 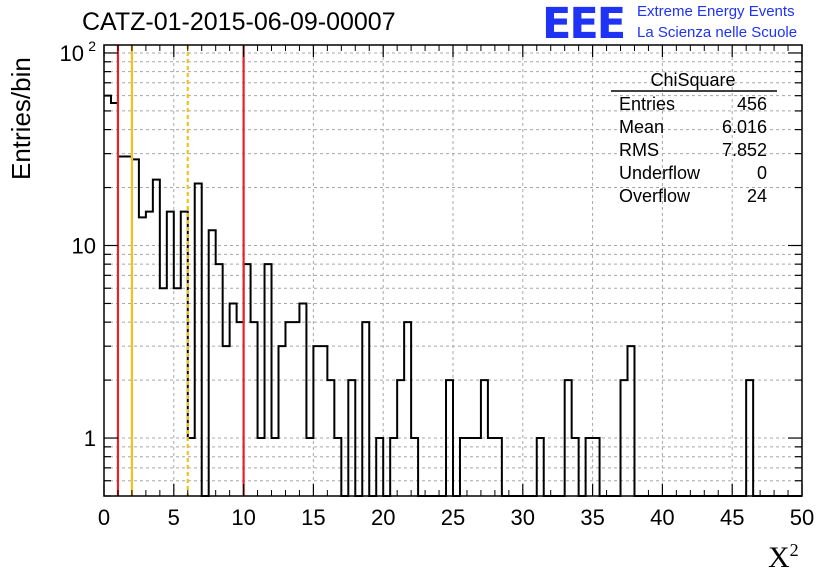 I want to click on stats-row-label: RMS, so click(x=639, y=150).